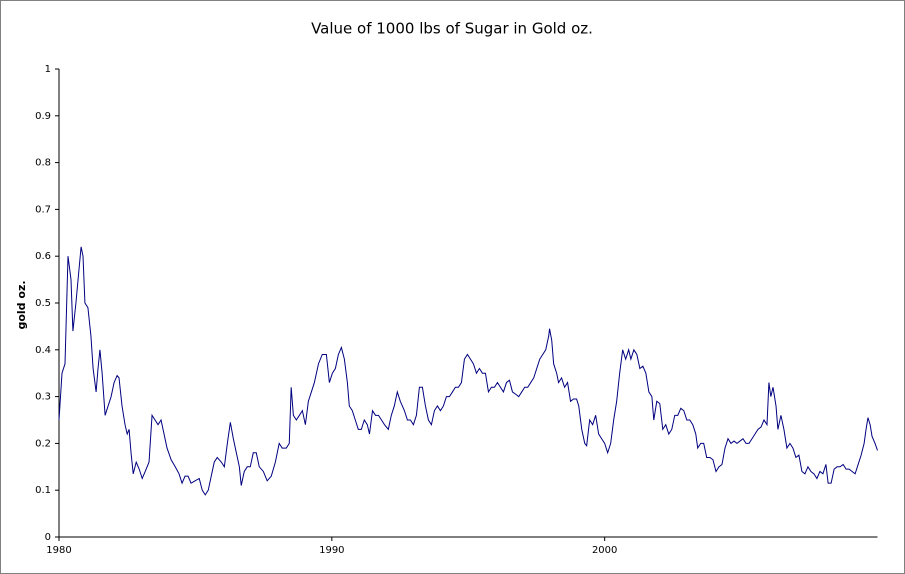  Describe the element at coordinates (43, 209) in the screenshot. I see `y-tick-label: 0.7` at that location.